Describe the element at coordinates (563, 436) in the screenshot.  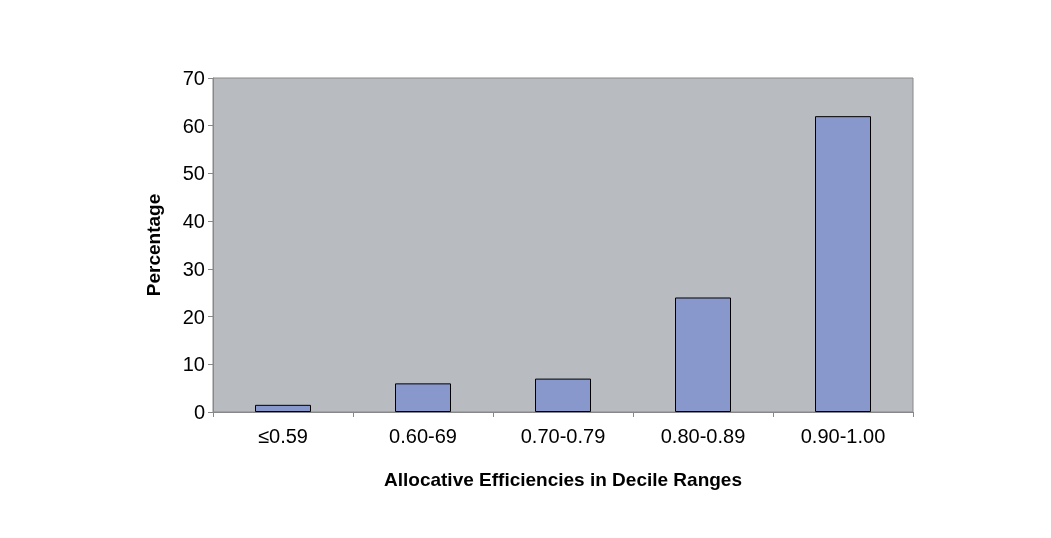
I see `x-tick-label: 0.70-0.79` at that location.